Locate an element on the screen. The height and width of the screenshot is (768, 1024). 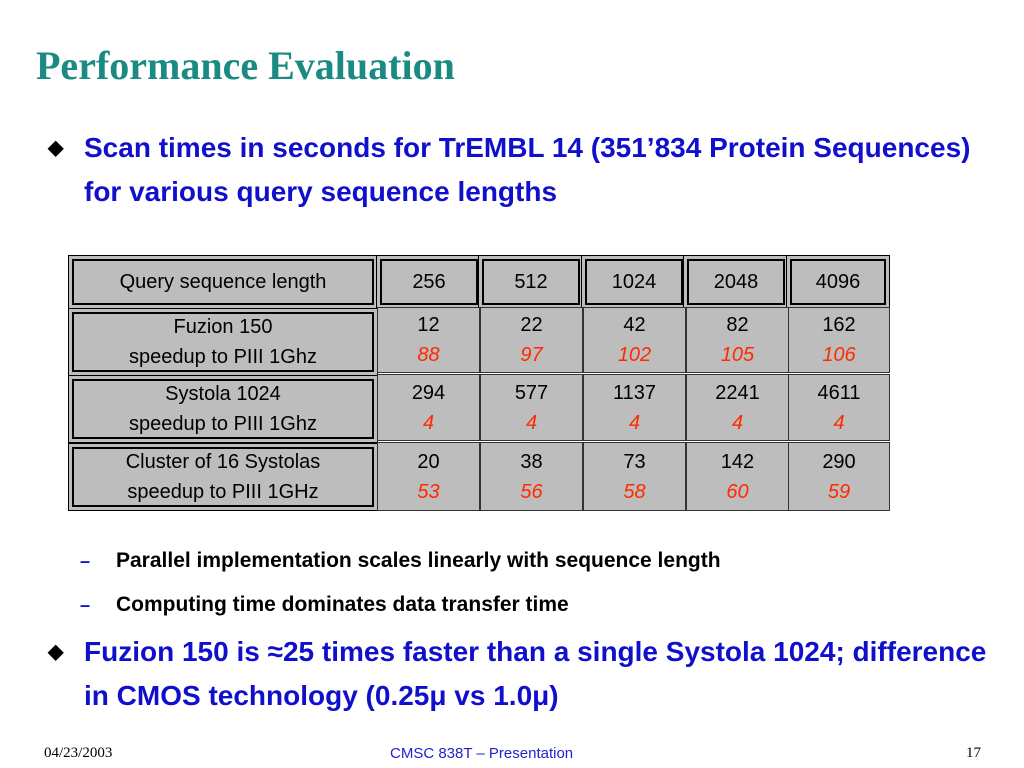
column-header-text: 512 is located at coordinates (531, 282).